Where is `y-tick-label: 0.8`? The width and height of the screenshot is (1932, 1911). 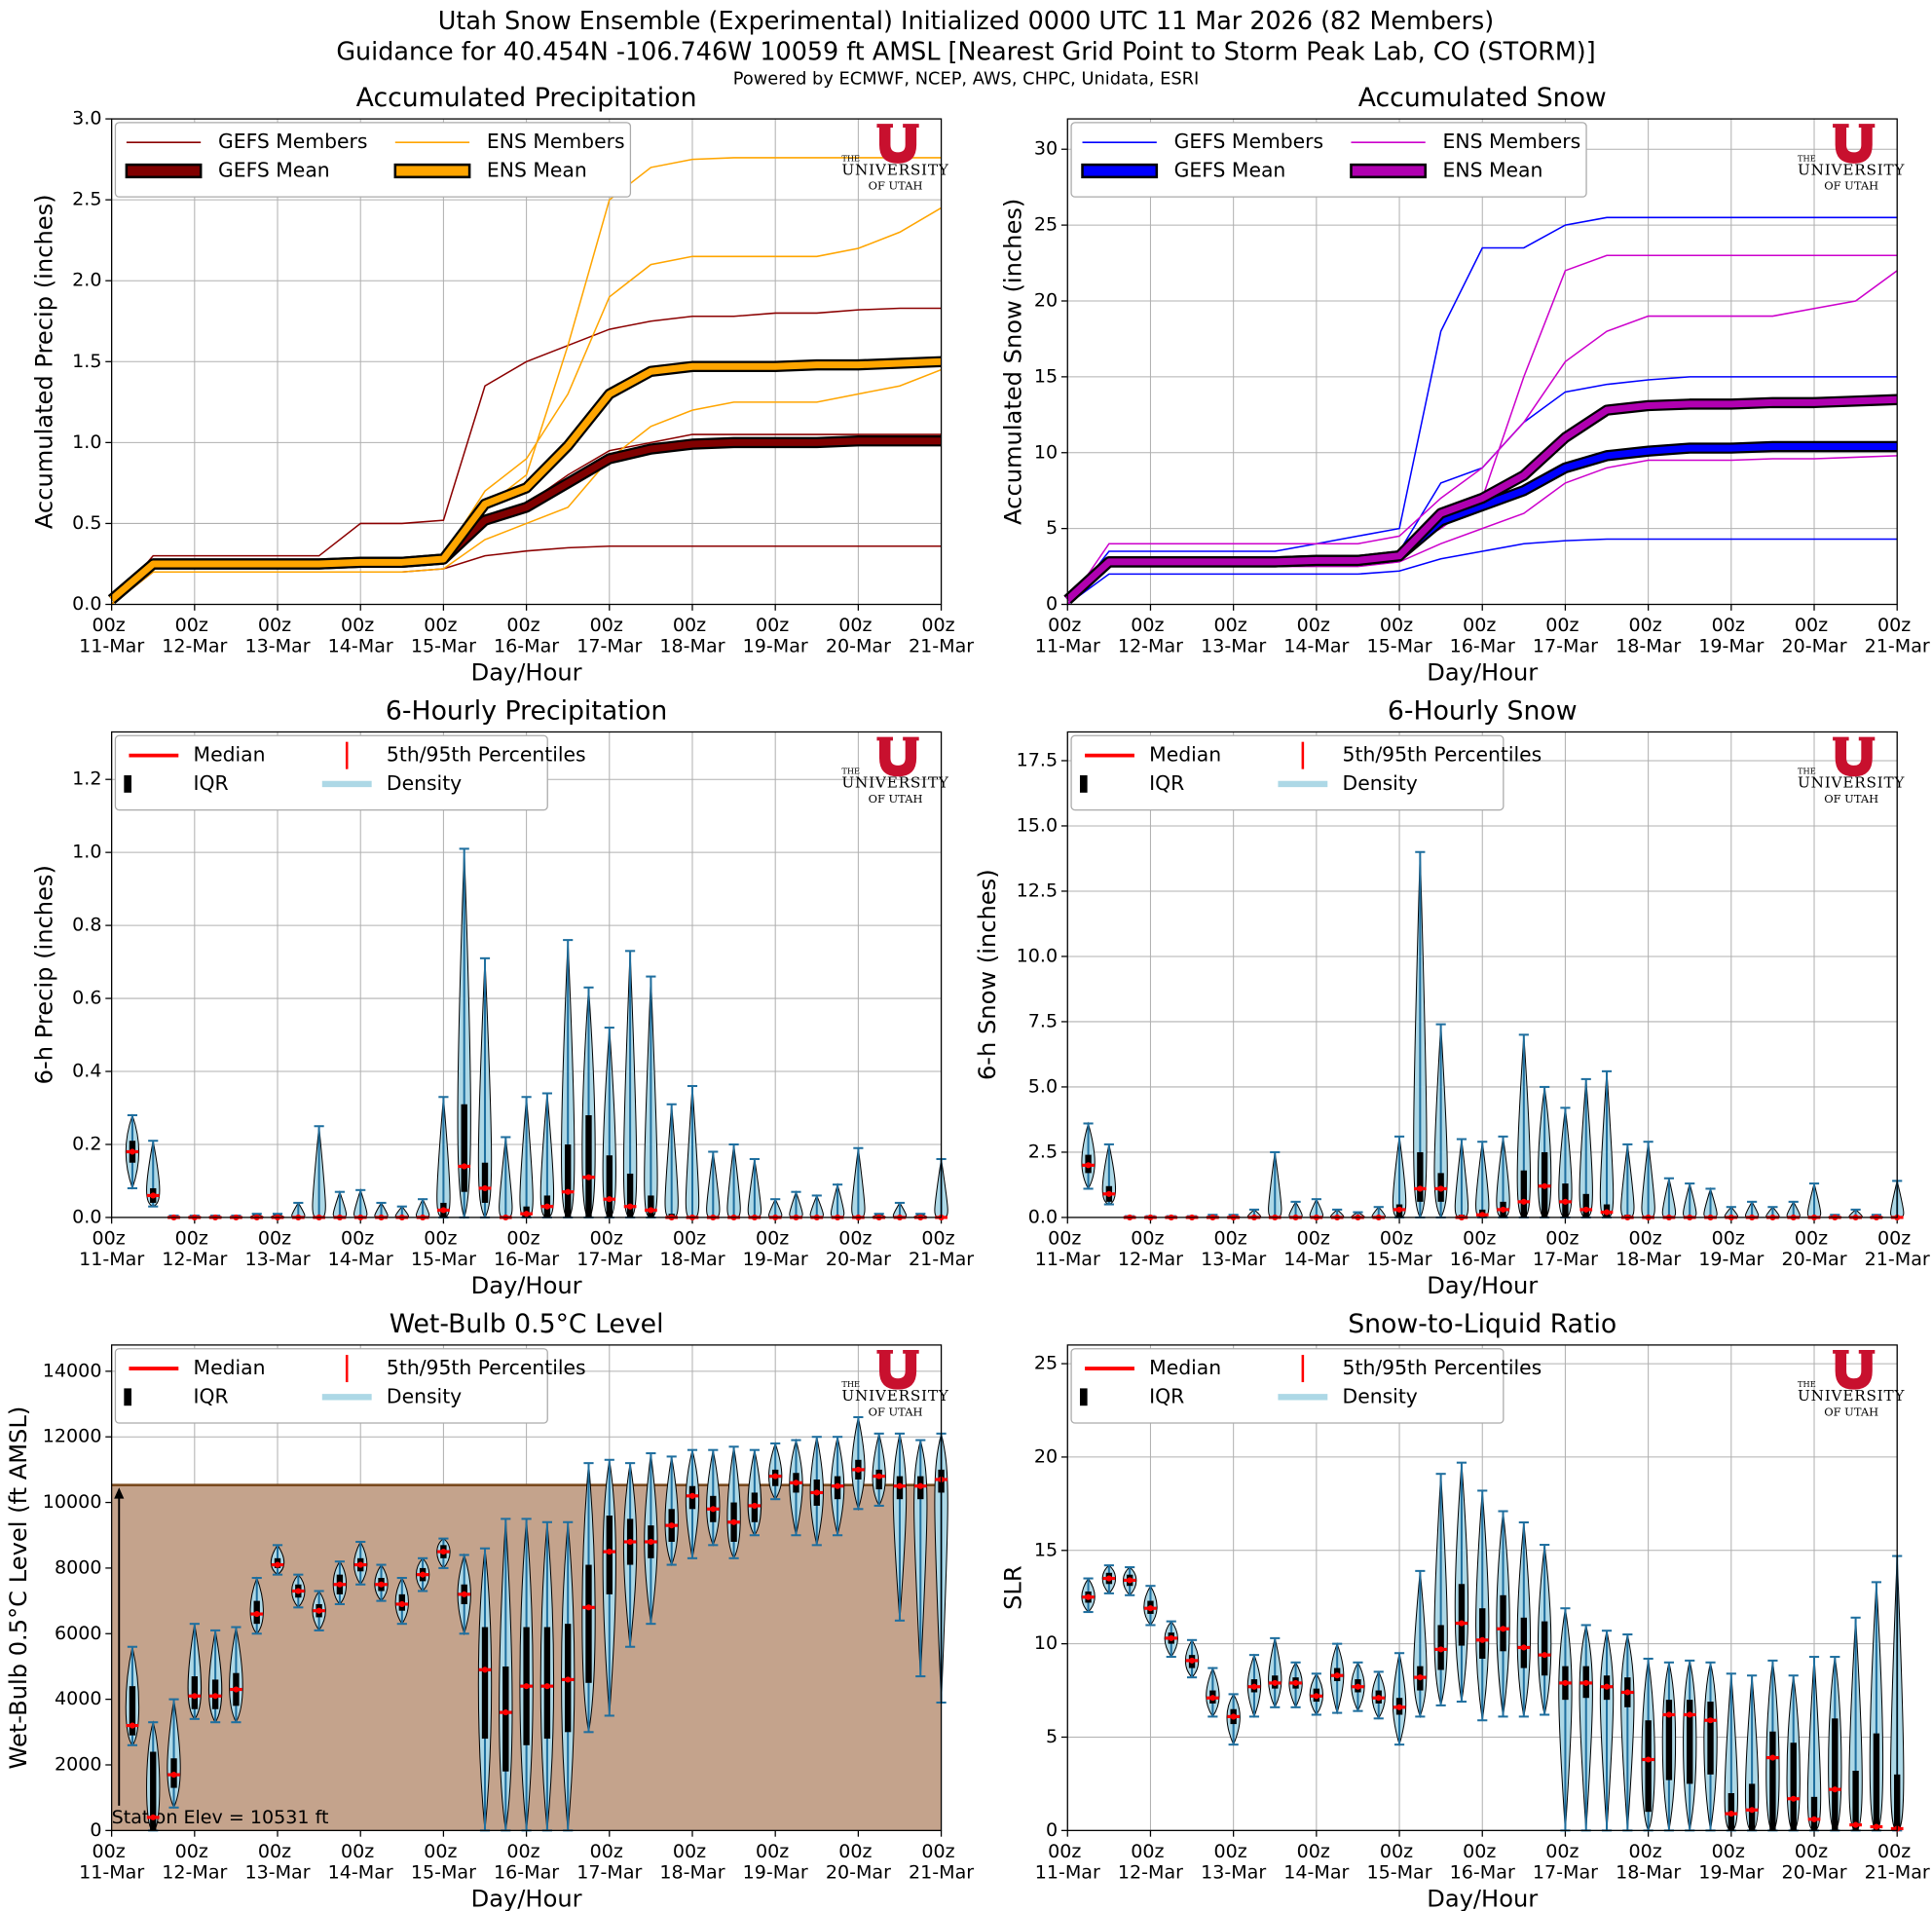
y-tick-label: 0.8 is located at coordinates (86, 926).